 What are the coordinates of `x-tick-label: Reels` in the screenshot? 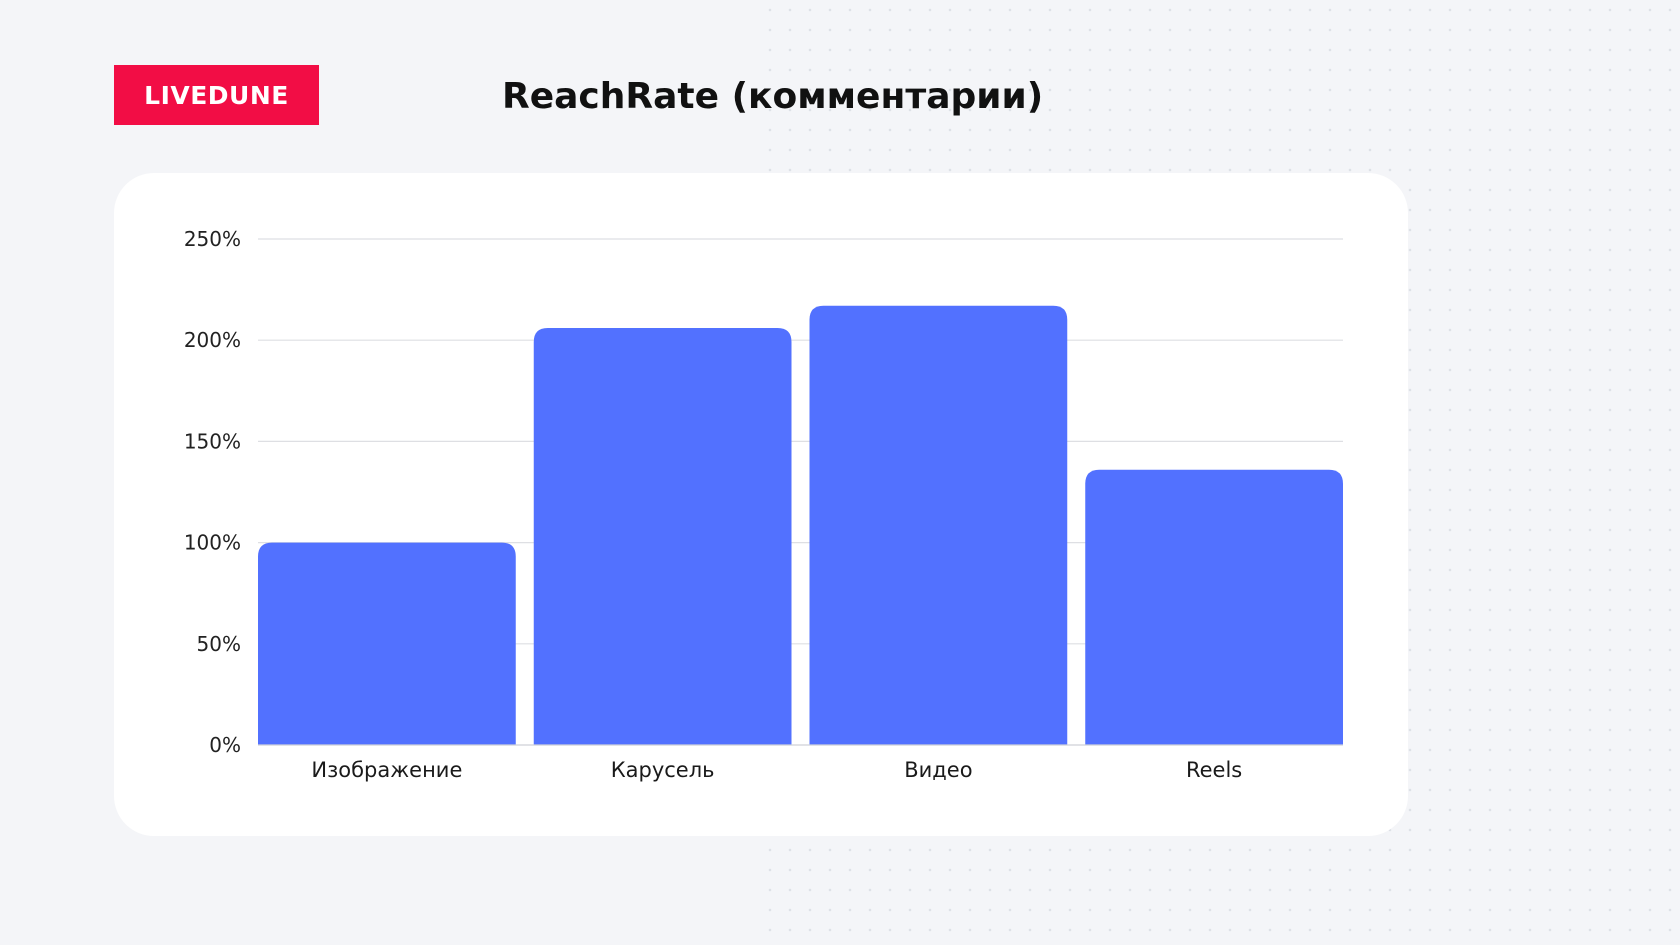 It's located at (1214, 770).